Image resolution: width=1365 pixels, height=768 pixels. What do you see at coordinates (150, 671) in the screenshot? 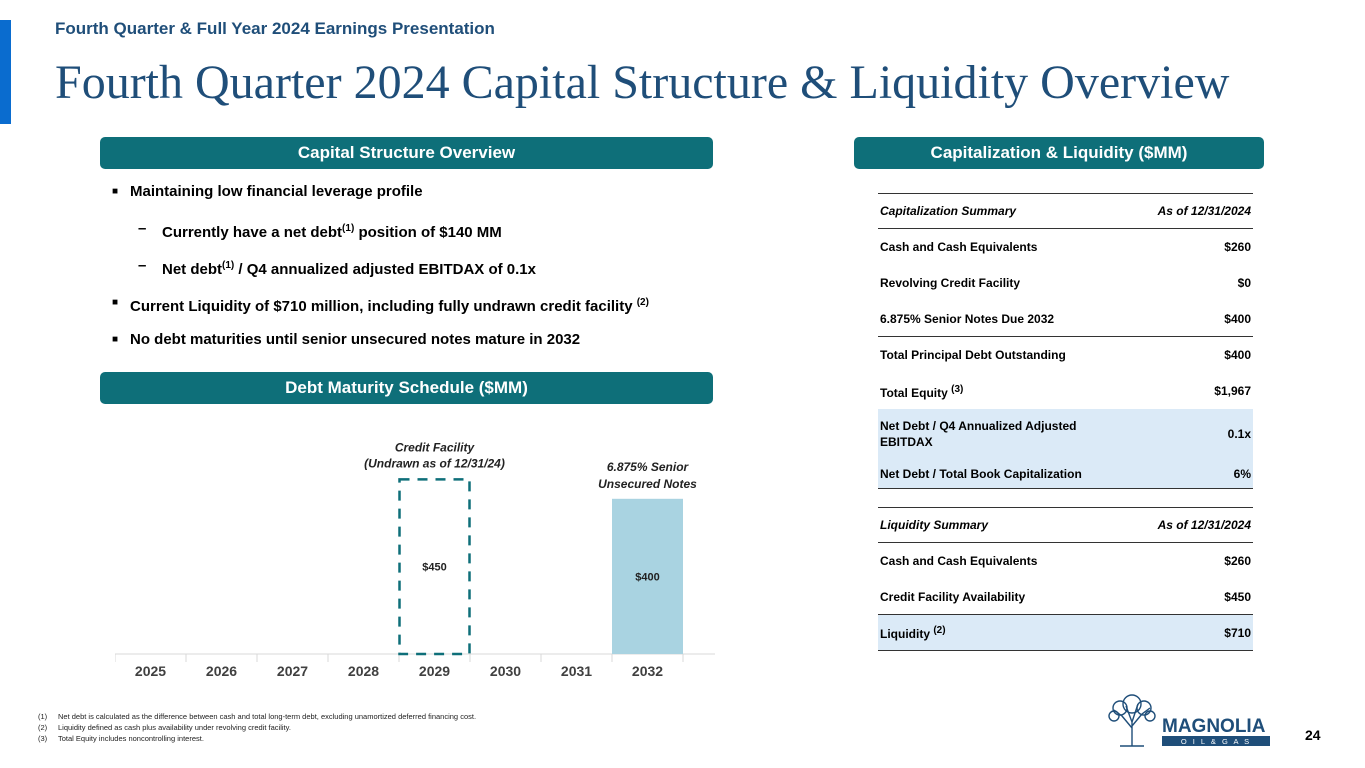
I see `x-axis-tick-label: 2025` at bounding box center [150, 671].